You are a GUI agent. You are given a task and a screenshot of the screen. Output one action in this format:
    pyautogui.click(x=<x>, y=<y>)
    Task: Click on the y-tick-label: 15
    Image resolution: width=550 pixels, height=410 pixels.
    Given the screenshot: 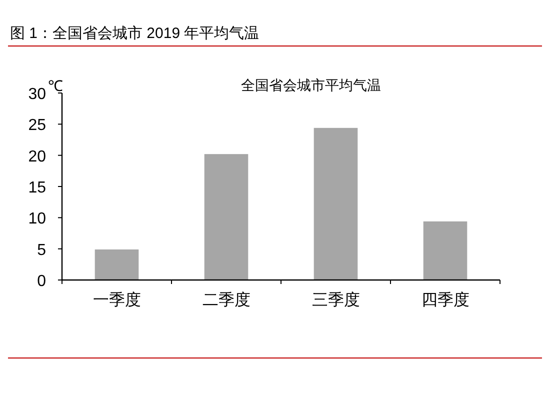 What is the action you would take?
    pyautogui.click(x=37, y=188)
    